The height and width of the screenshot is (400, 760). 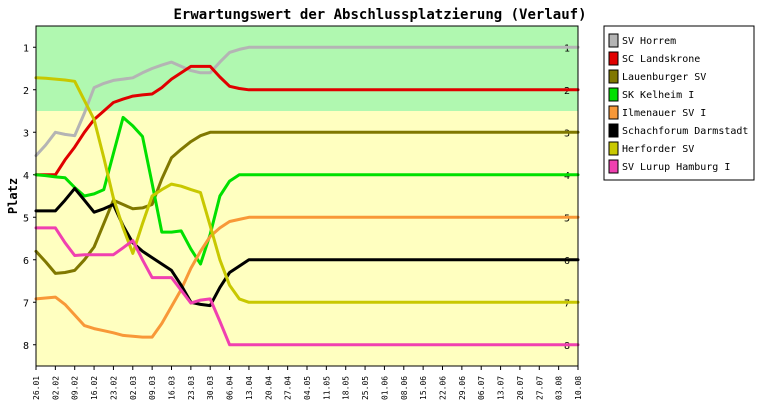 What do you see at coordinates (423, 388) in the screenshot?
I see `x-tick-label: 15.06` at bounding box center [423, 388].